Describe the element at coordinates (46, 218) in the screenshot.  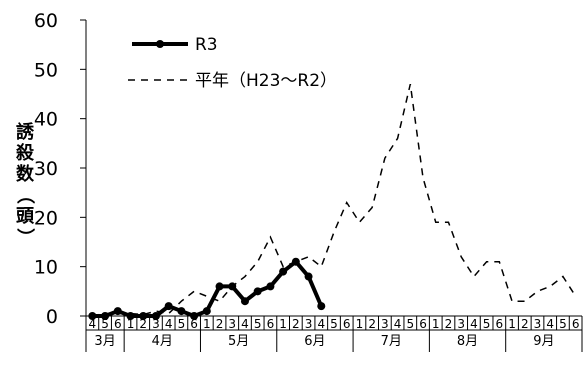
I see `y-tick-label: 20` at that location.